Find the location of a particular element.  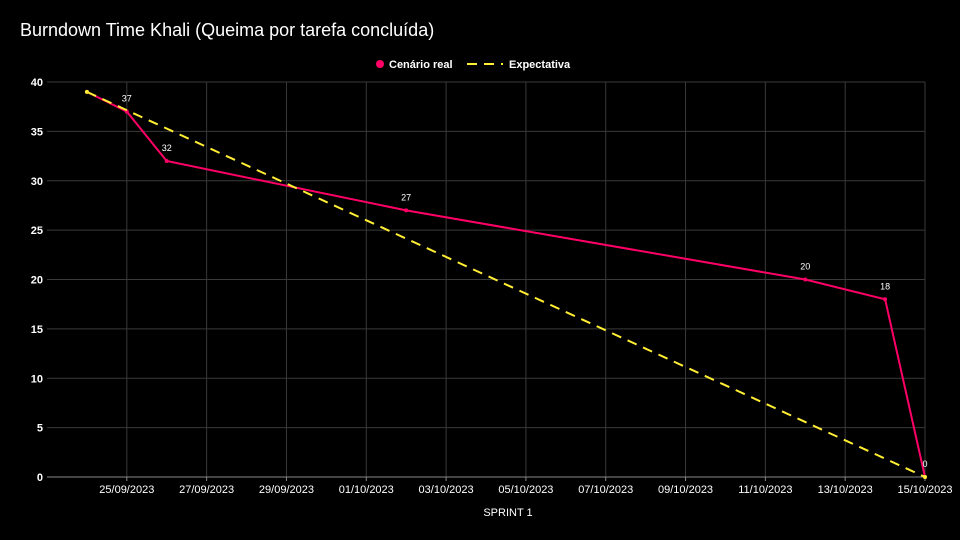

y-tick-label: 20 is located at coordinates (37, 281).